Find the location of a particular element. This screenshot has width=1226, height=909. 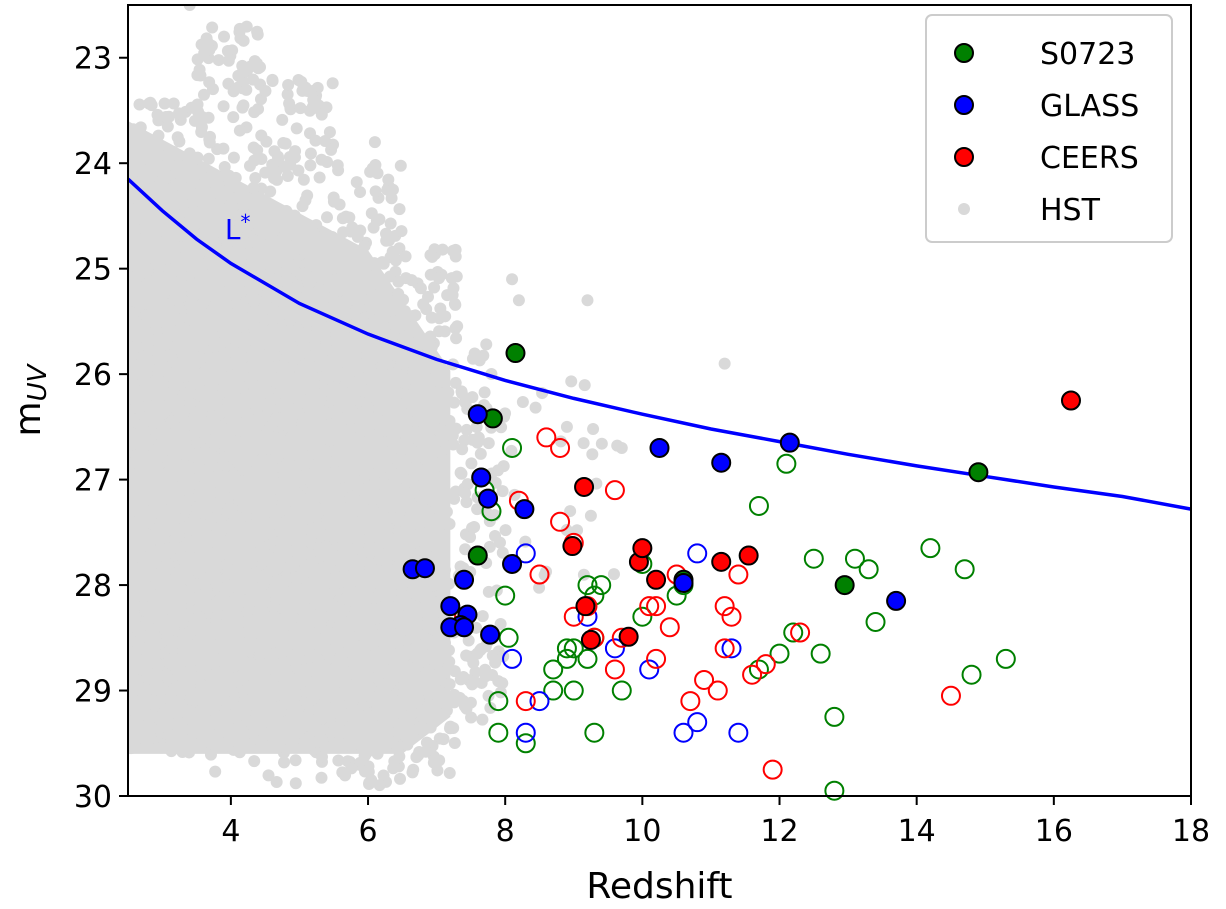

glass-open-point is located at coordinates (738, 732).